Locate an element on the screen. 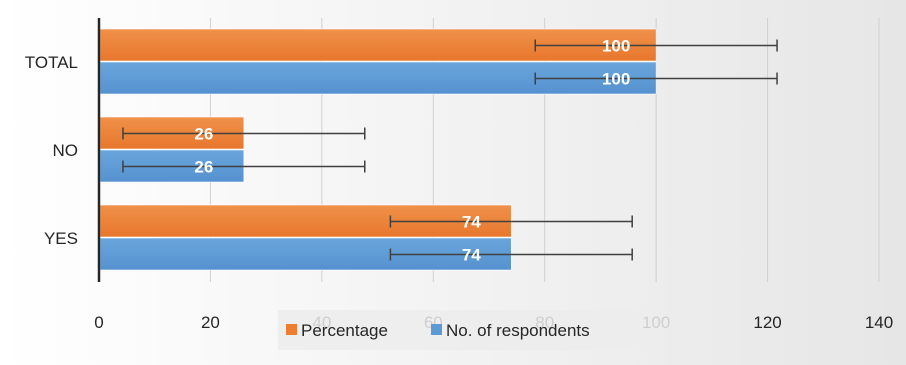 Image resolution: width=906 pixels, height=365 pixels. data-label-respondents: 26 is located at coordinates (203, 167).